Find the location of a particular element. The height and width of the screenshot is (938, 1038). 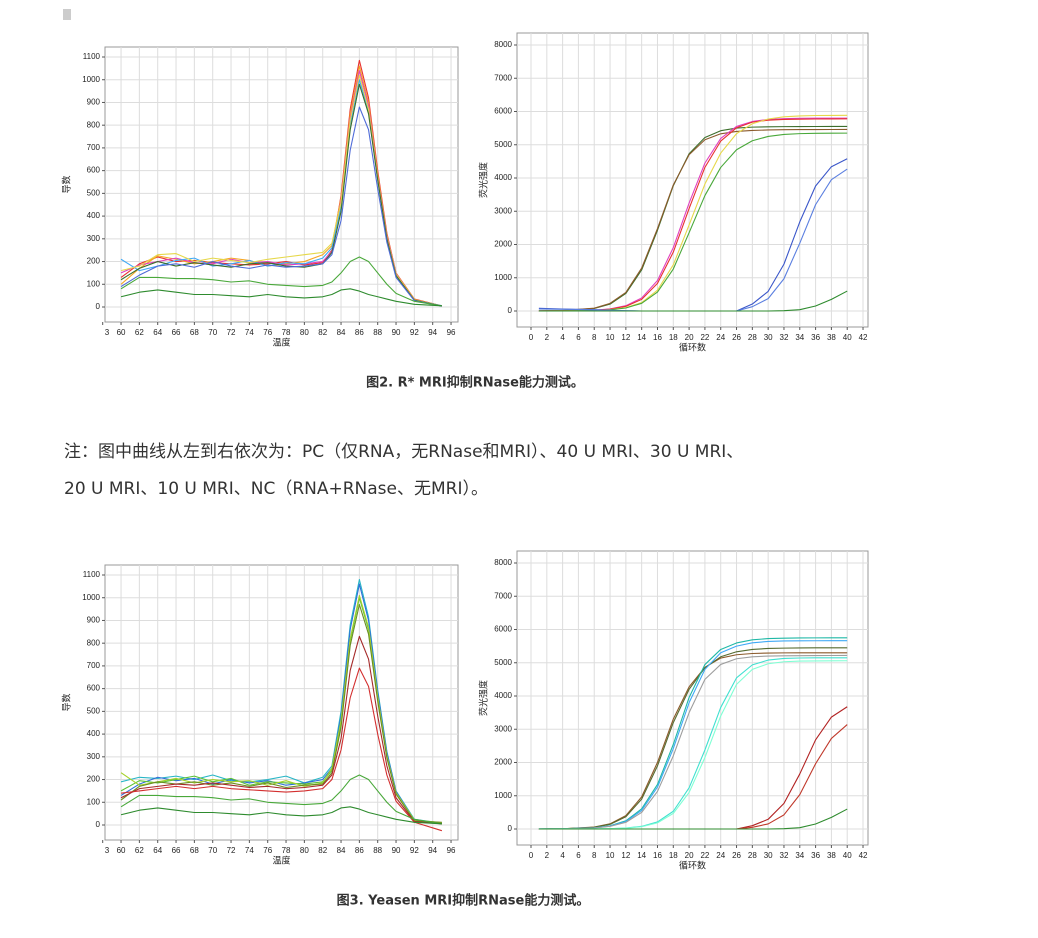

x-tick-label: 8 is located at coordinates (594, 855).